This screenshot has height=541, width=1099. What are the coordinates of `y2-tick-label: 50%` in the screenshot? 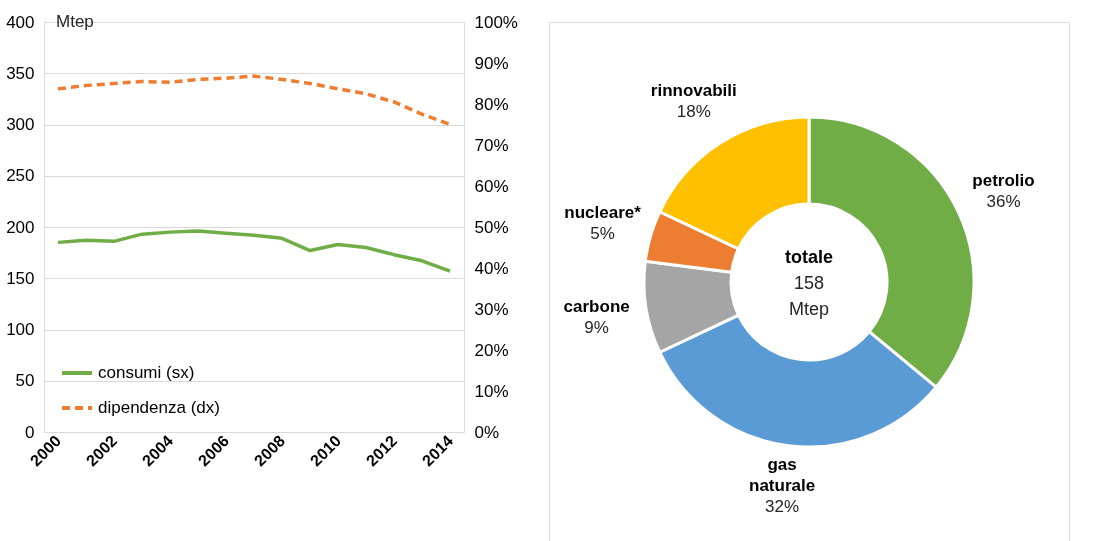 It's located at (491, 227).